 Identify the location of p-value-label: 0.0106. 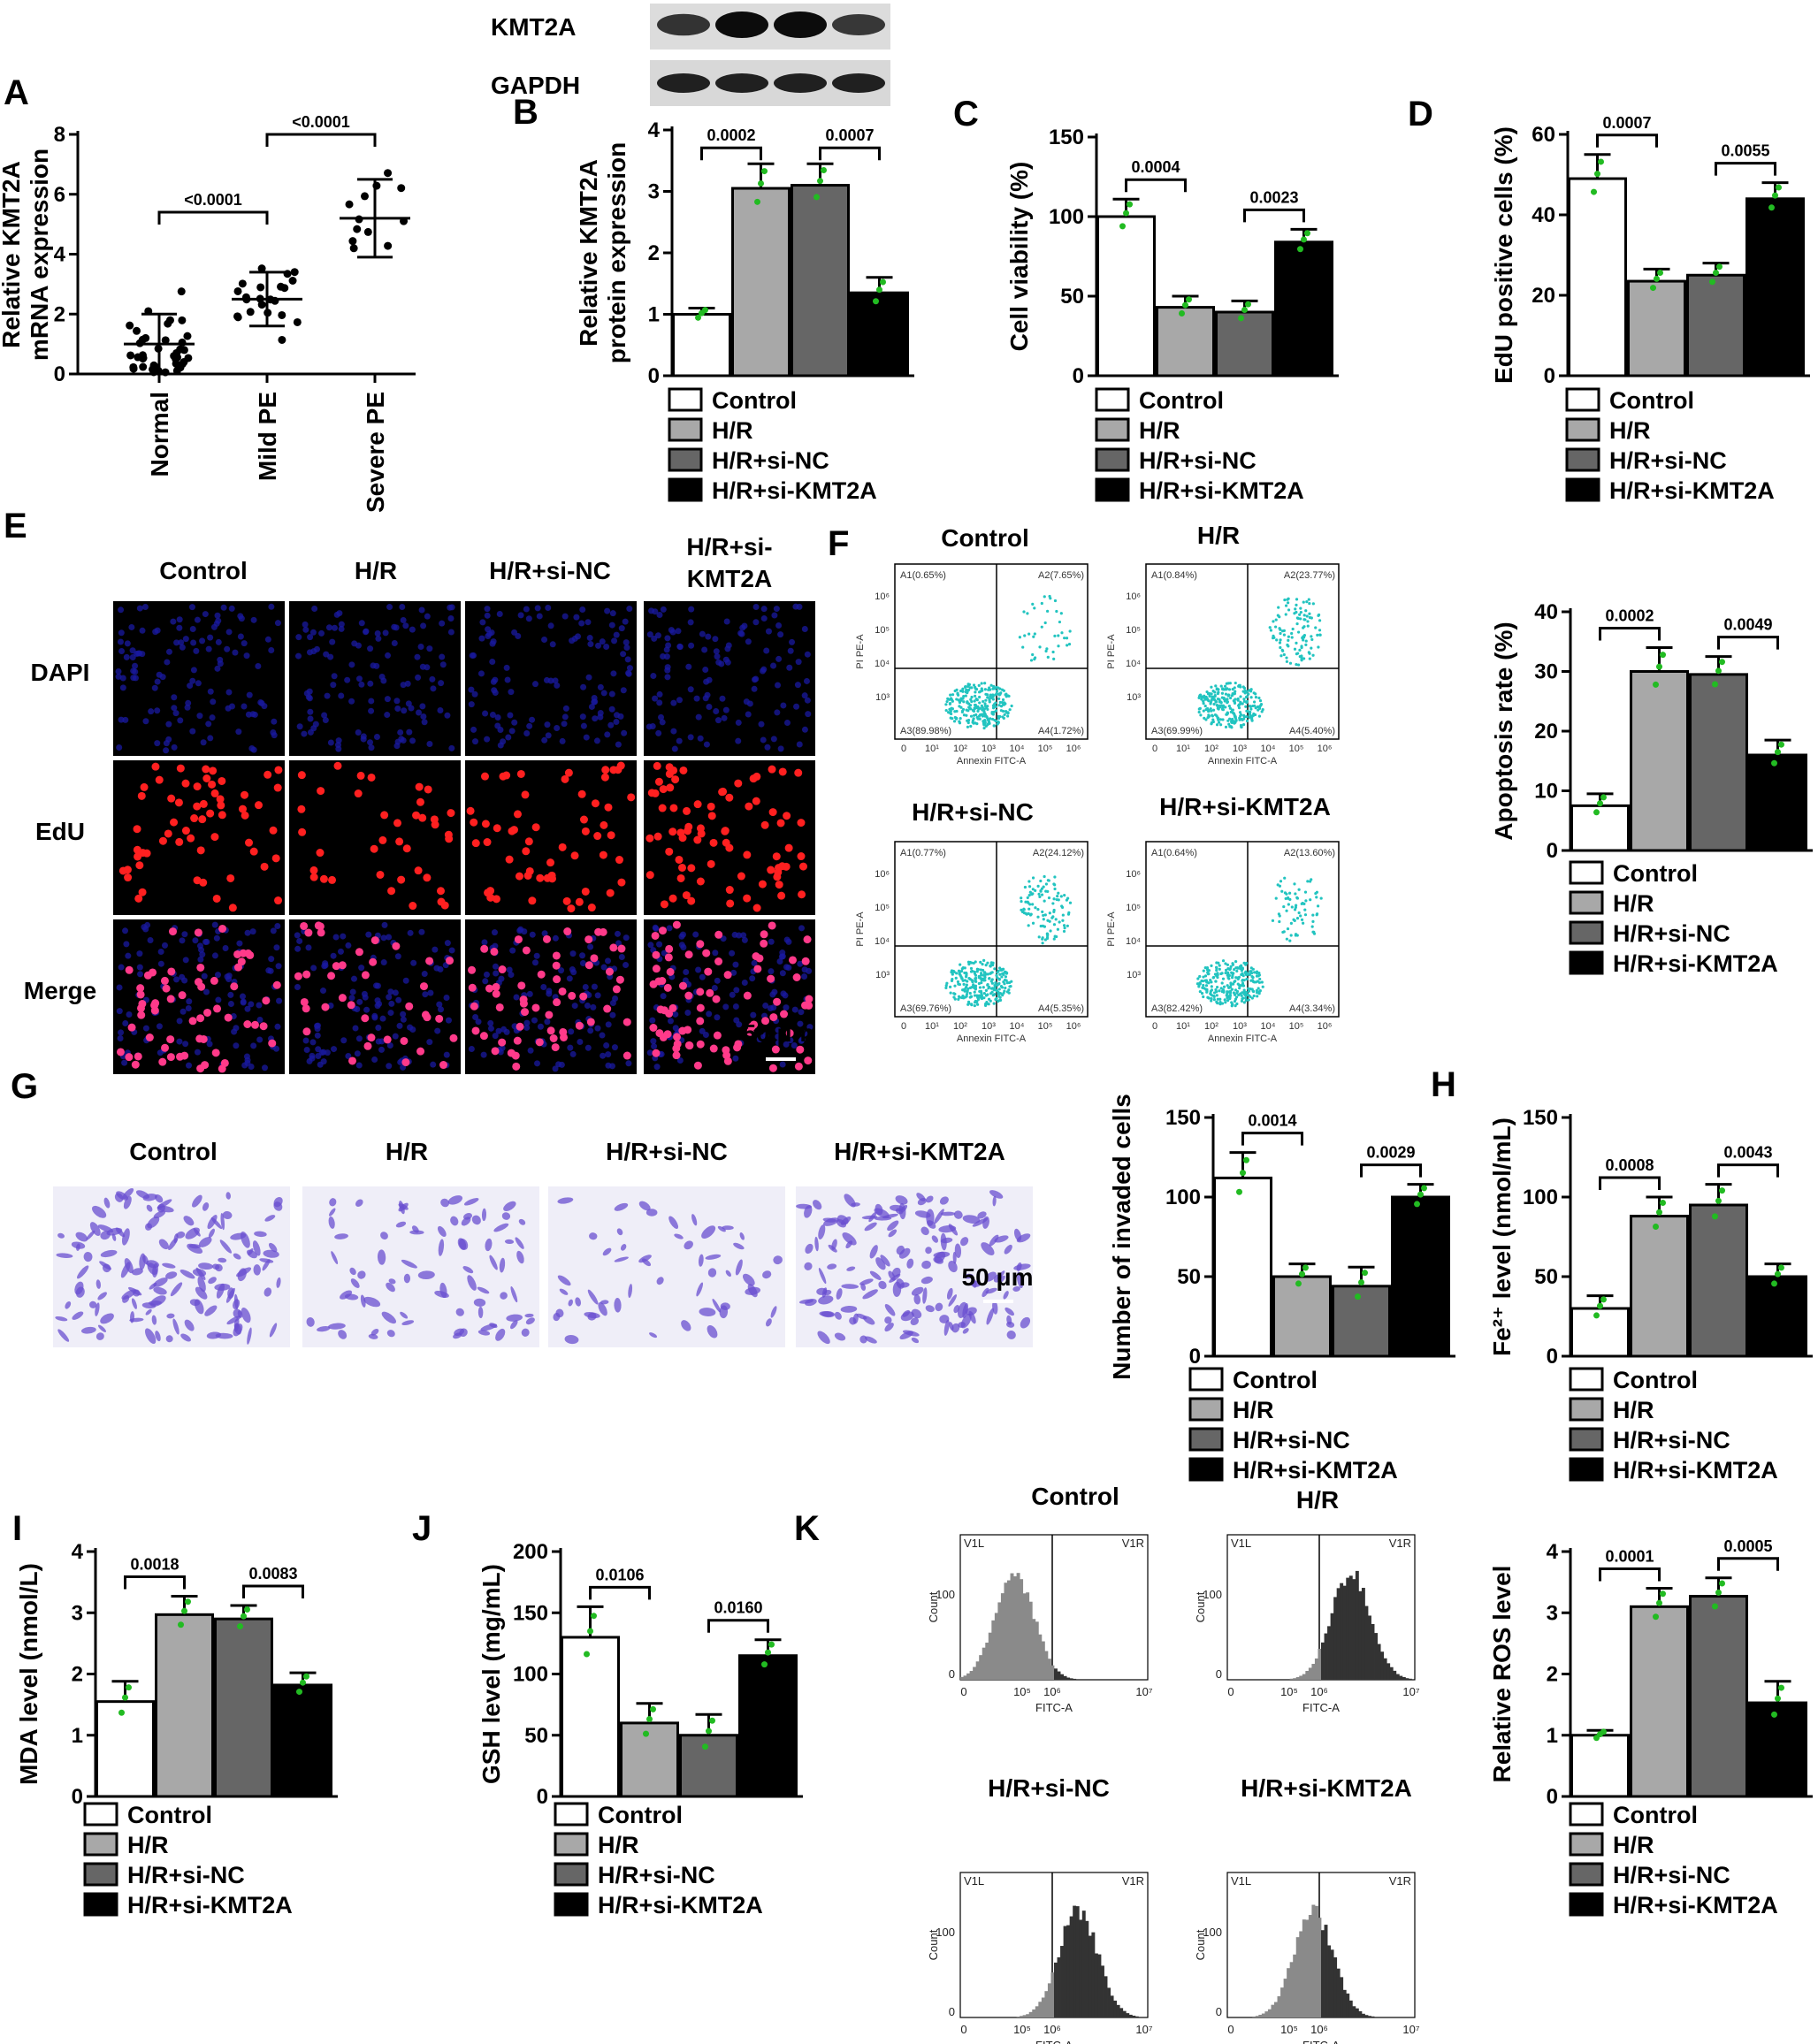
(619, 1575).